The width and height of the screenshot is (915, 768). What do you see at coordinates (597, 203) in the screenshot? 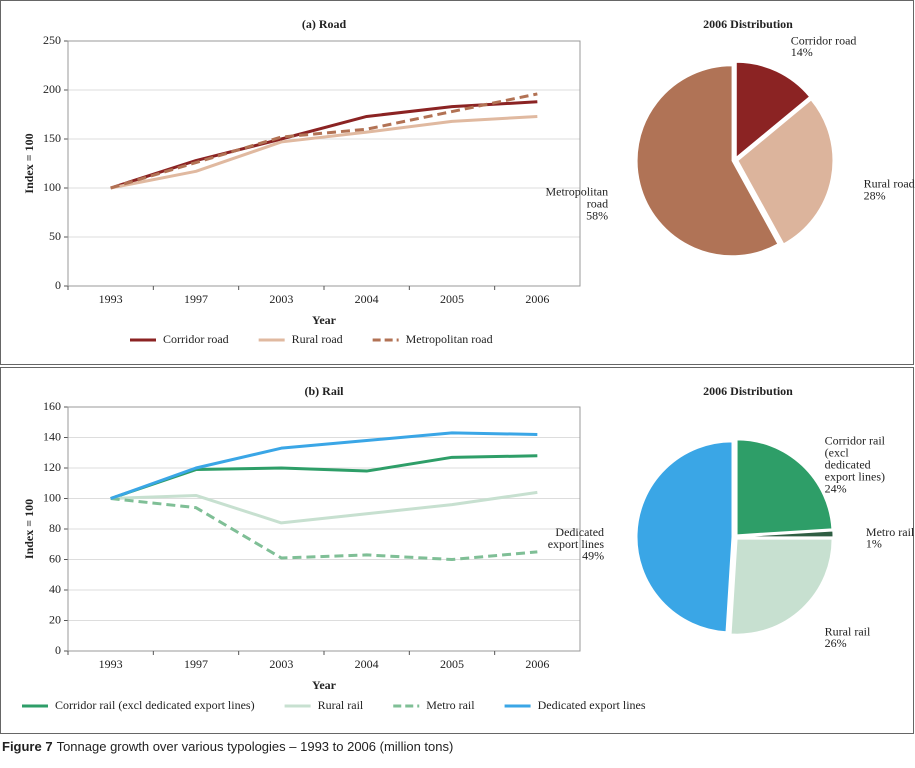
I see `label-line: road` at bounding box center [597, 203].